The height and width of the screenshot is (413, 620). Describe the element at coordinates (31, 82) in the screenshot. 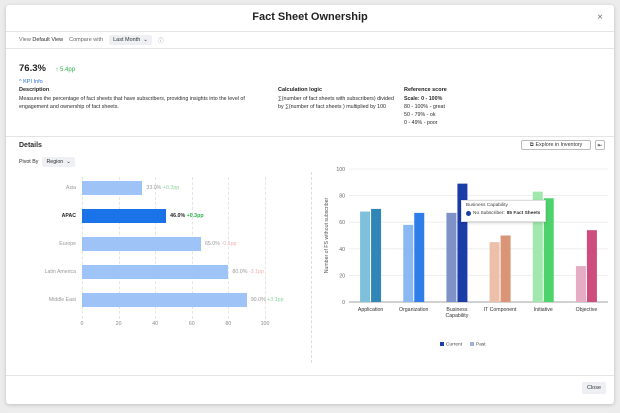

I see `kpi-info-link: ^ KPI Info` at that location.